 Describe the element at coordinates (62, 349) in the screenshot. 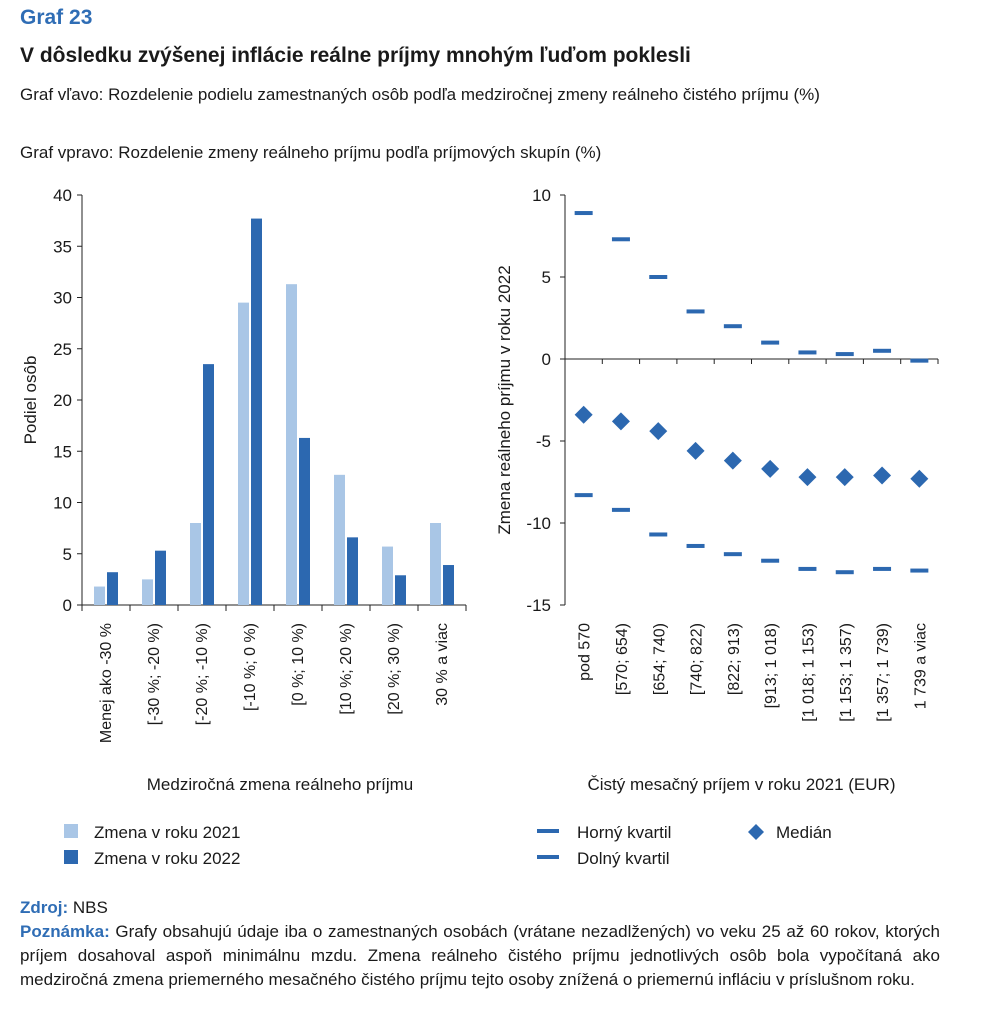

I see `left-y-tick-label: 25` at that location.